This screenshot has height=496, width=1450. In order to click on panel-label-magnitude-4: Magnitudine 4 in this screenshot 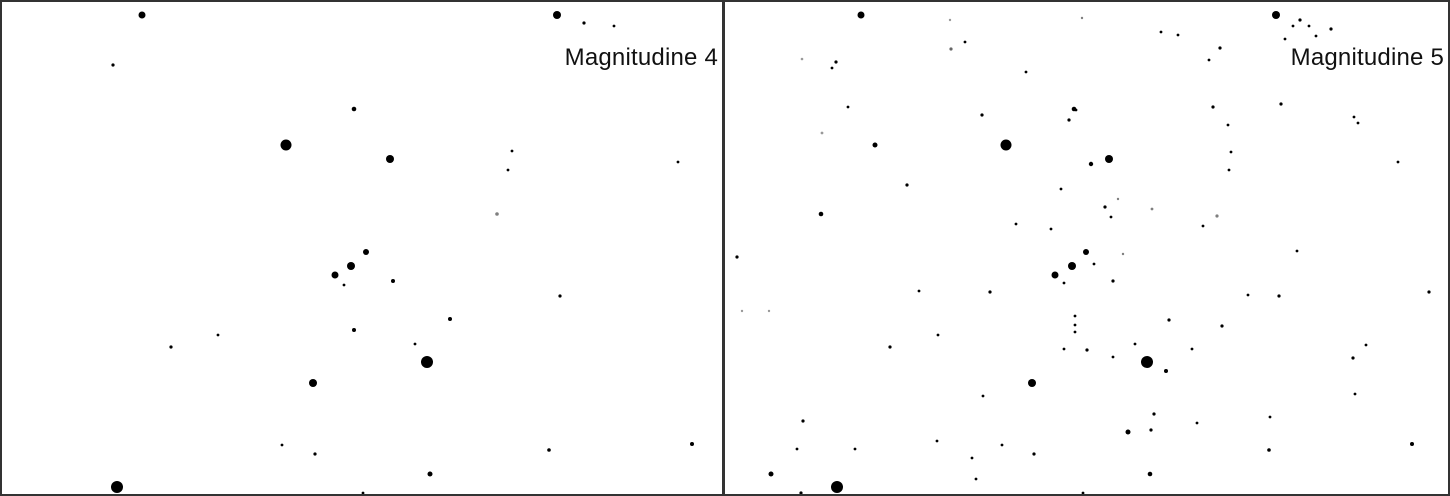, I will do `click(641, 57)`.